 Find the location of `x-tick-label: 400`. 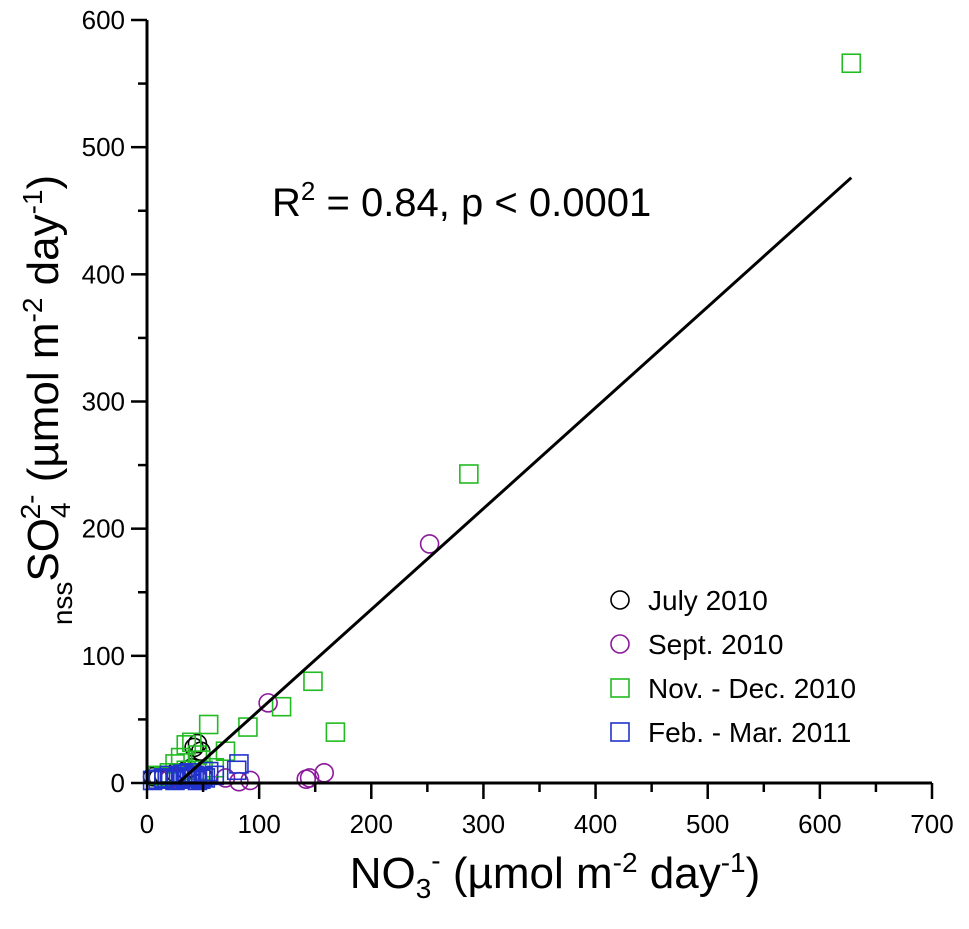

x-tick-label: 400 is located at coordinates (595, 824).